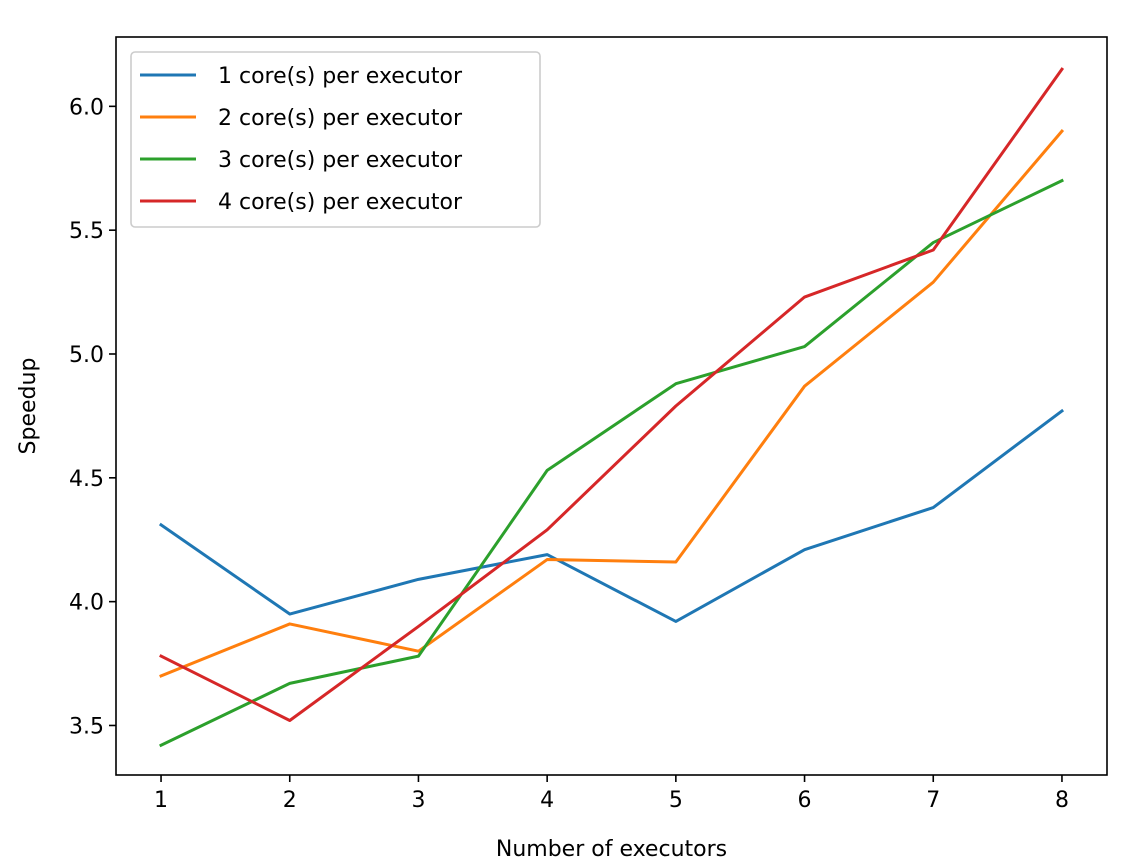 The width and height of the screenshot is (1128, 868). I want to click on x-tick-label: 6, so click(805, 800).